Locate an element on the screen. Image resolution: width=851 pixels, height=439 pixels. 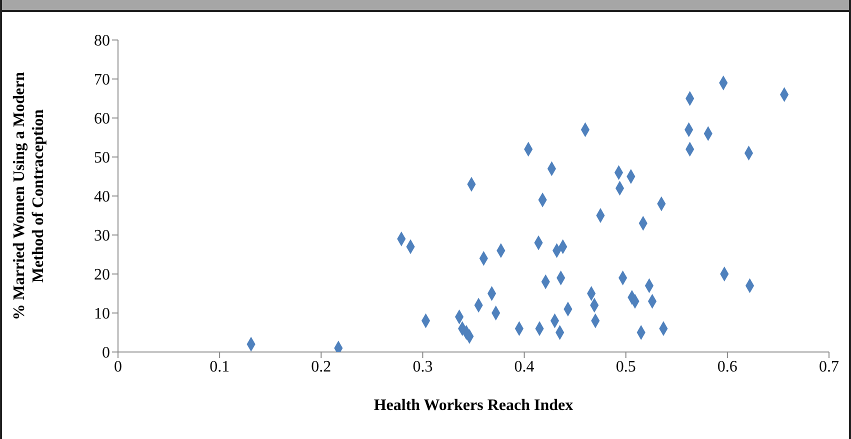
x-tick-label: 0.7 is located at coordinates (829, 367).